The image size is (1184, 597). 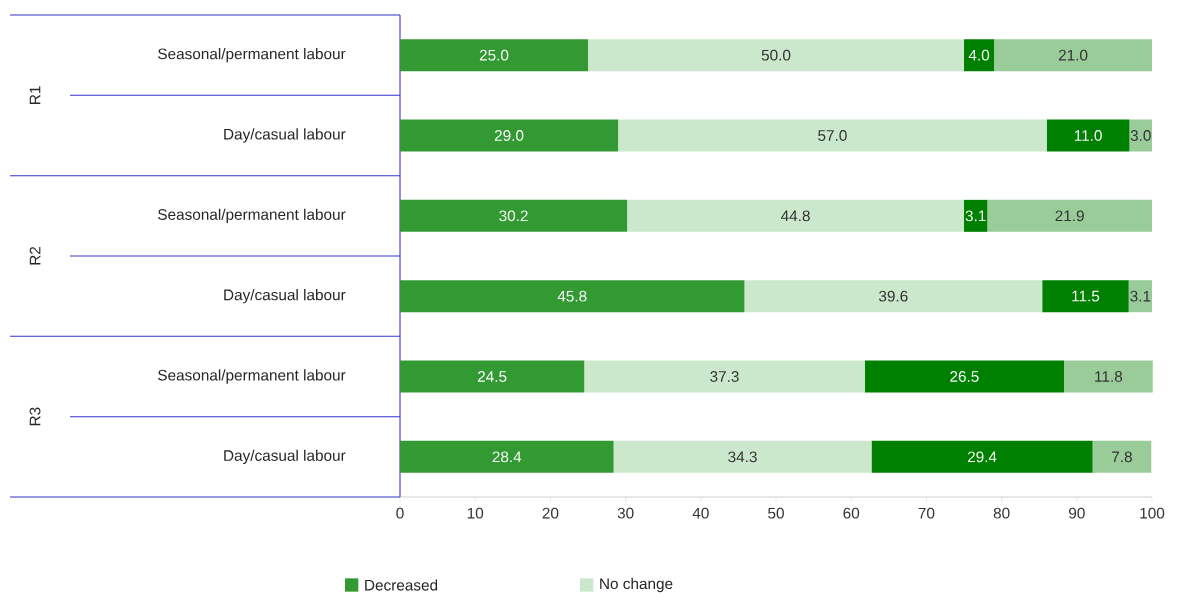 I want to click on data-label: 50.0, so click(x=776, y=55).